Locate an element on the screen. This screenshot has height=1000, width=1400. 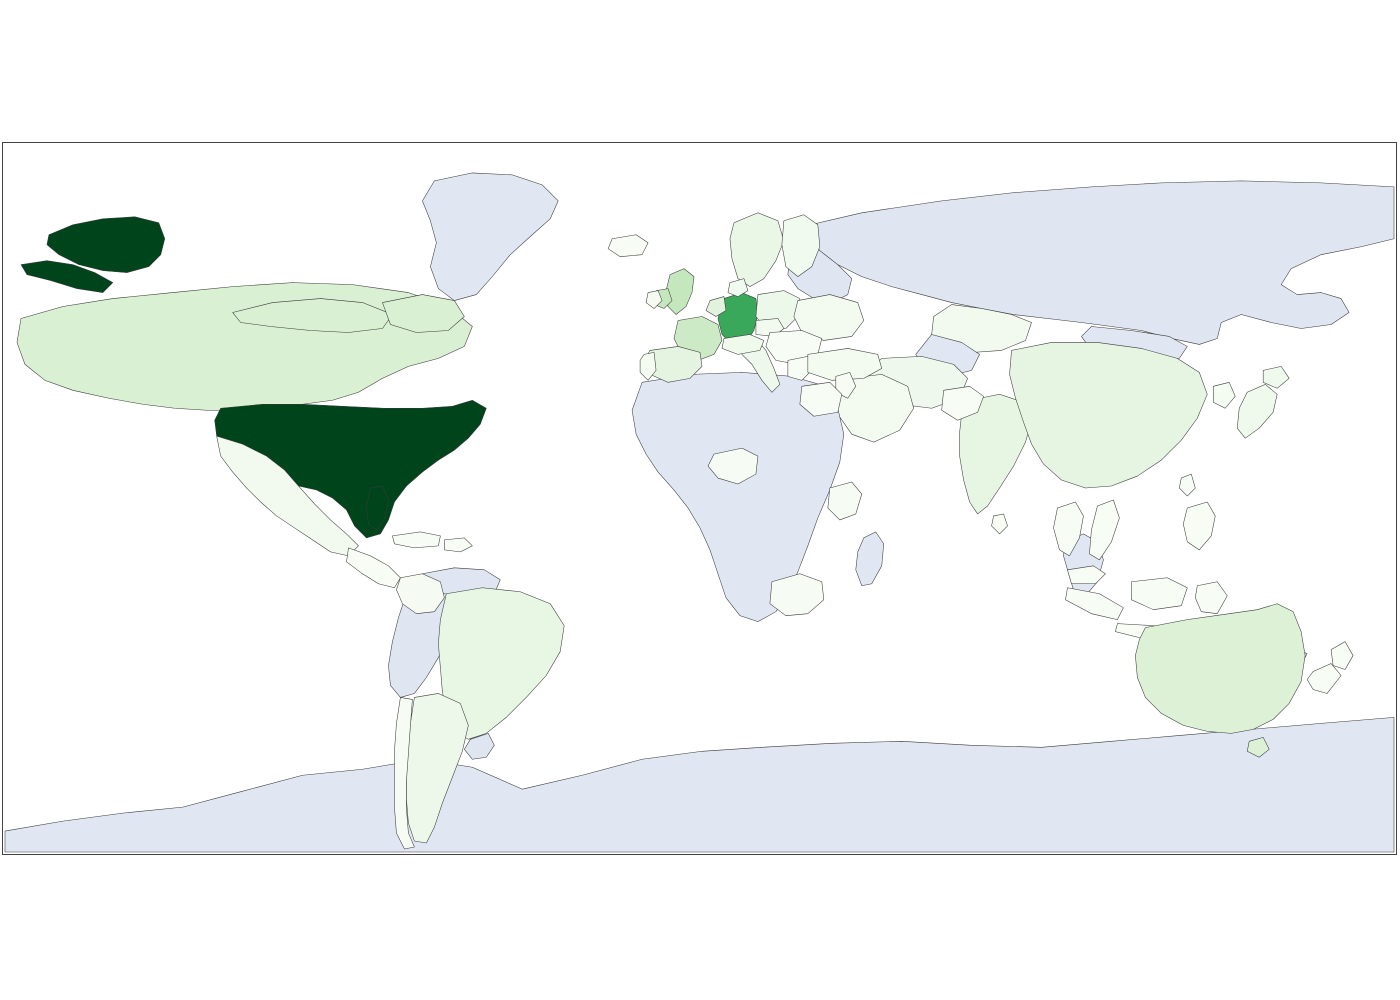
country-netherlands is located at coordinates (716, 306).